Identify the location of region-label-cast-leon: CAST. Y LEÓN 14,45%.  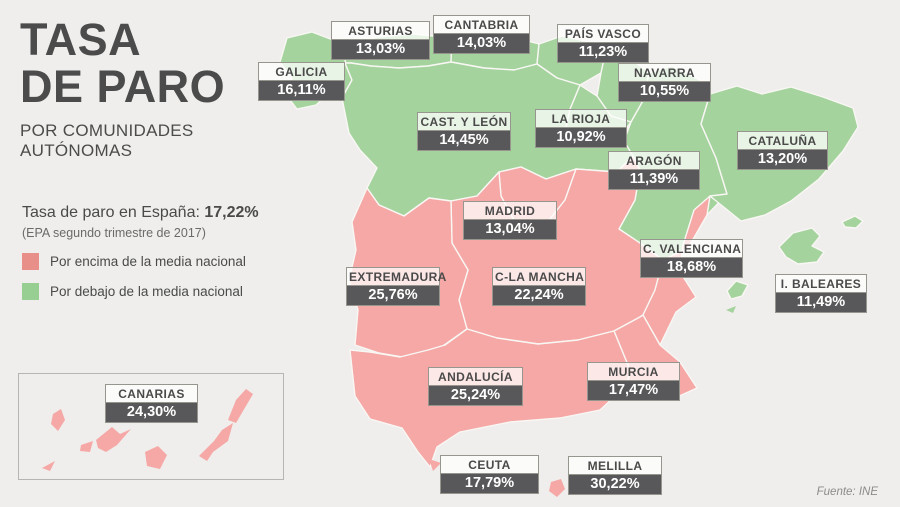
(464, 131).